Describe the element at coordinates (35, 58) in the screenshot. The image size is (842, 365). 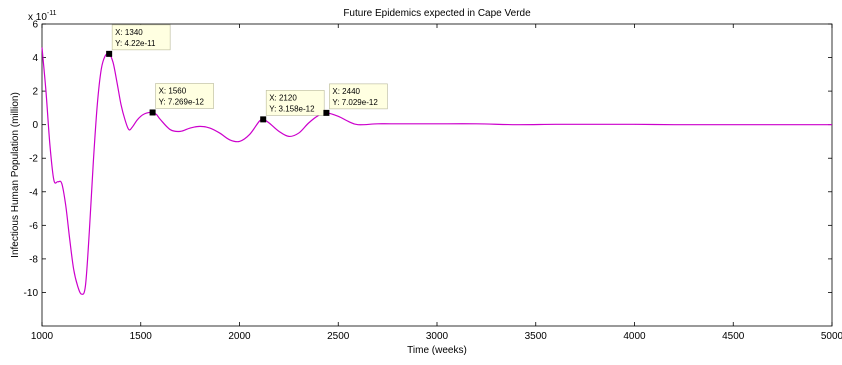
I see `y-tick-label: 4` at that location.